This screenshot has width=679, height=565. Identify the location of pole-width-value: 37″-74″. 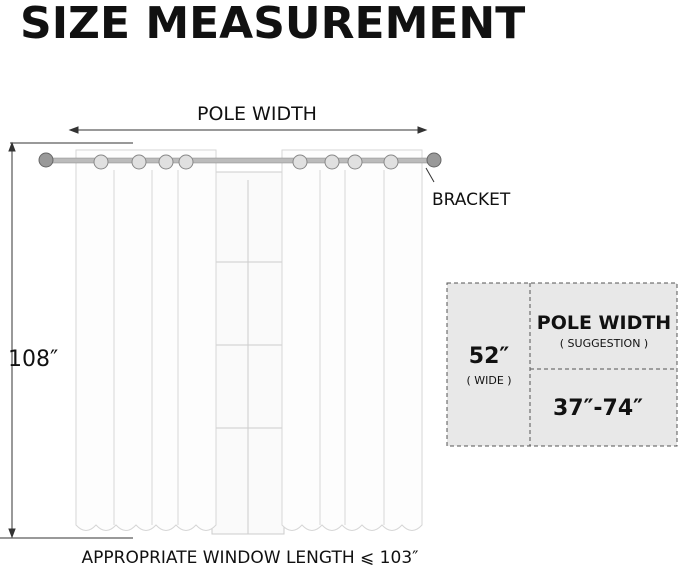
(598, 408).